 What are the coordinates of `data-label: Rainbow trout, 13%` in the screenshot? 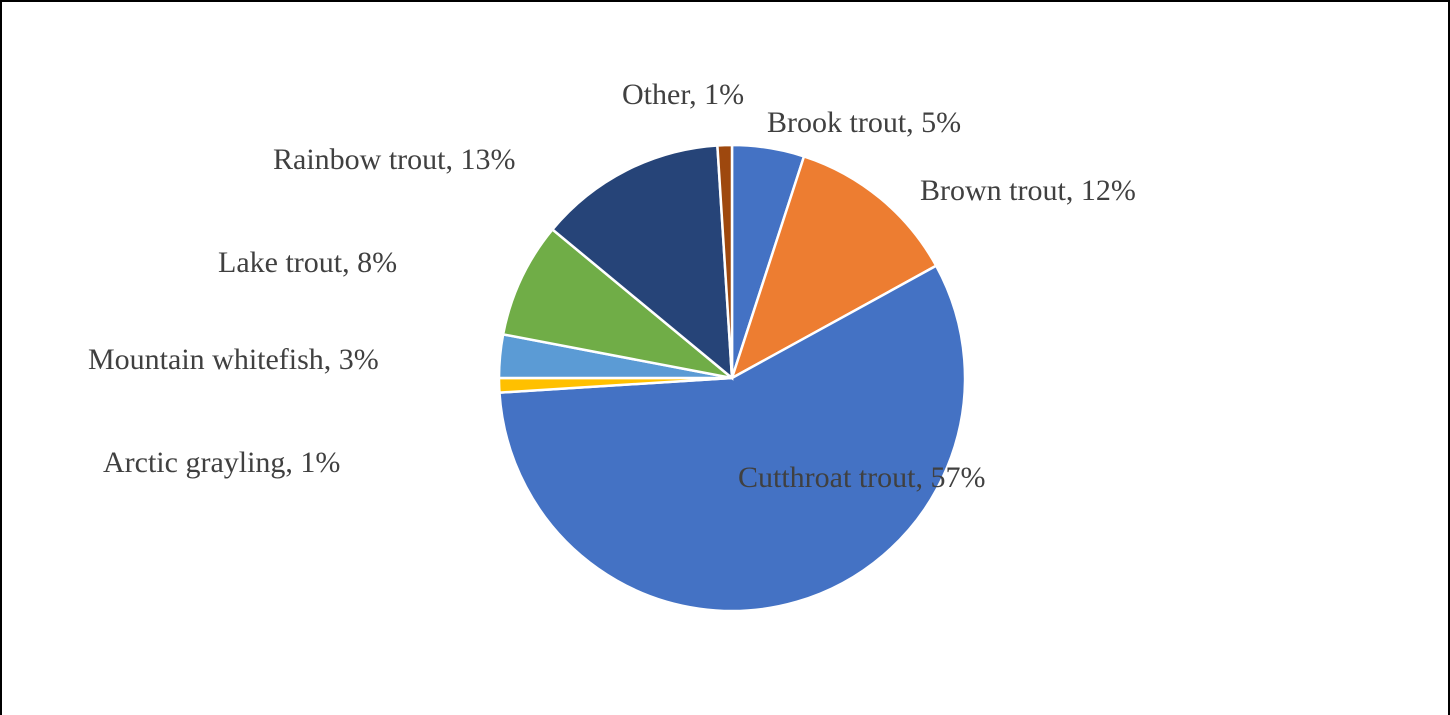 It's located at (394, 159).